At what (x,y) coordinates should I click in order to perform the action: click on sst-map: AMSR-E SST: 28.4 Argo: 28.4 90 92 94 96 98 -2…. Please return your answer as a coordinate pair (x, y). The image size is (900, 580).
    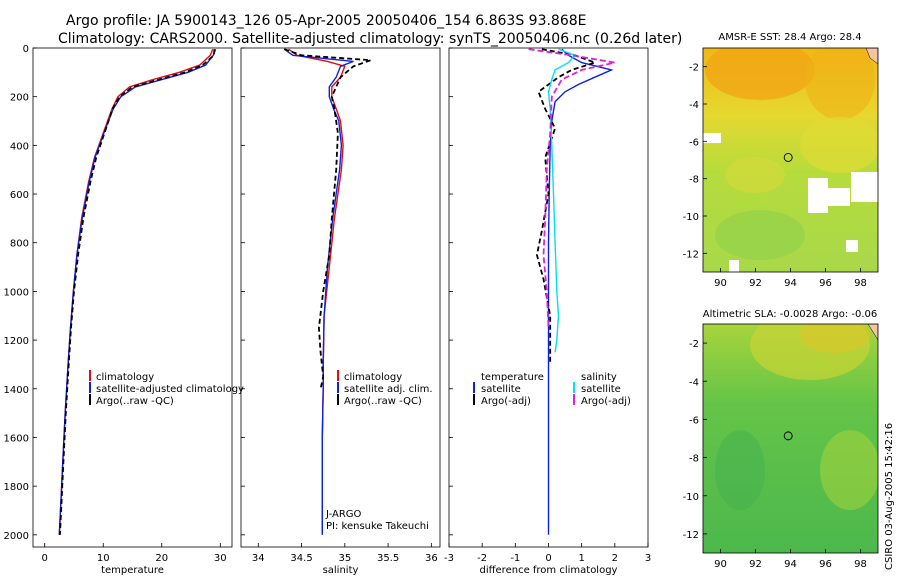
    Looking at the image, I should click on (781, 160).